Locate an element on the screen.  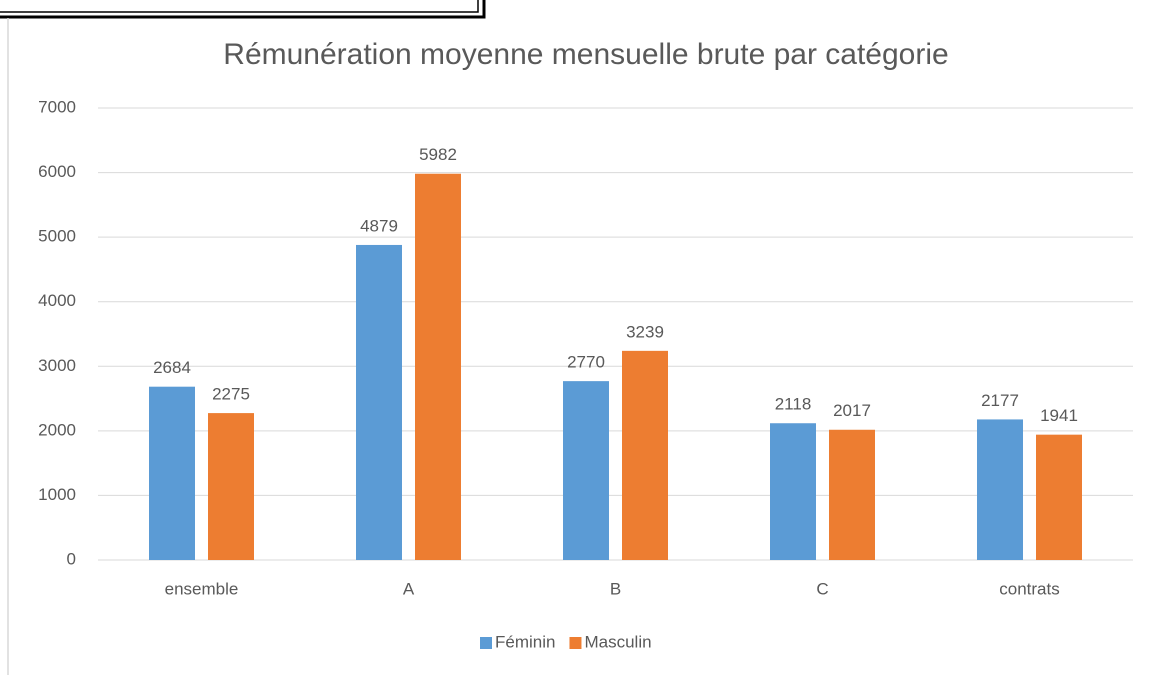
y-tick-label: 2000 is located at coordinates (57, 429).